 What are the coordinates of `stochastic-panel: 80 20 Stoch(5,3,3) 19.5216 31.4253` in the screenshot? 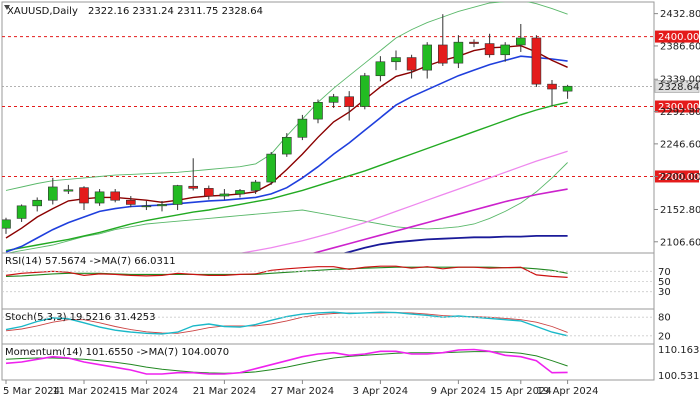 It's located at (336, 326).